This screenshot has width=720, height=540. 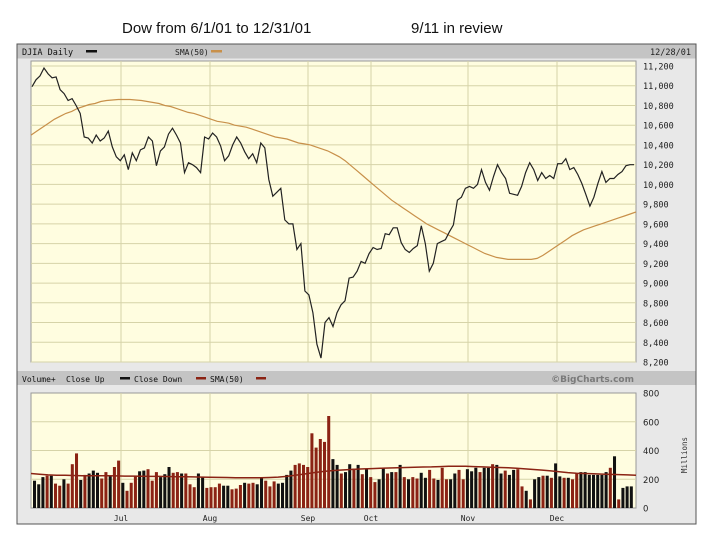 I want to click on month-label: Dec, so click(x=557, y=518).